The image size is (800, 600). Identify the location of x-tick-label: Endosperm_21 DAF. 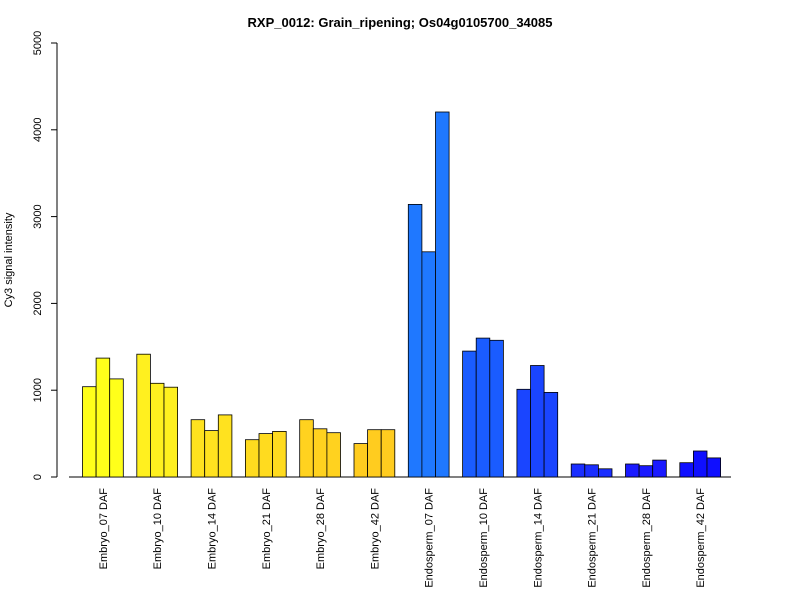
(593, 538).